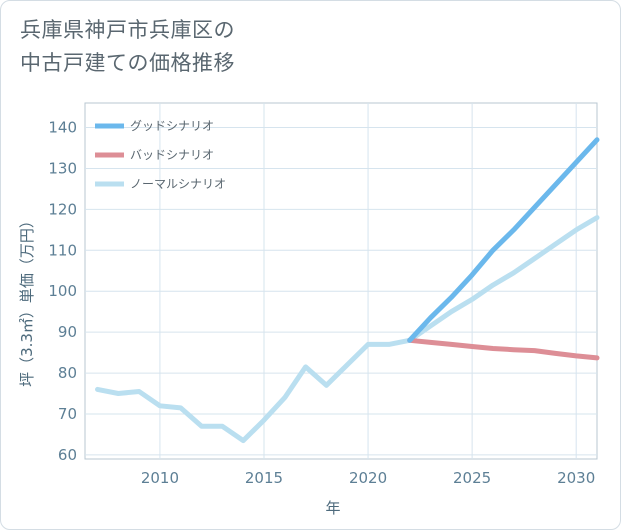  Describe the element at coordinates (62, 168) in the screenshot. I see `y-tick-label: 130` at that location.